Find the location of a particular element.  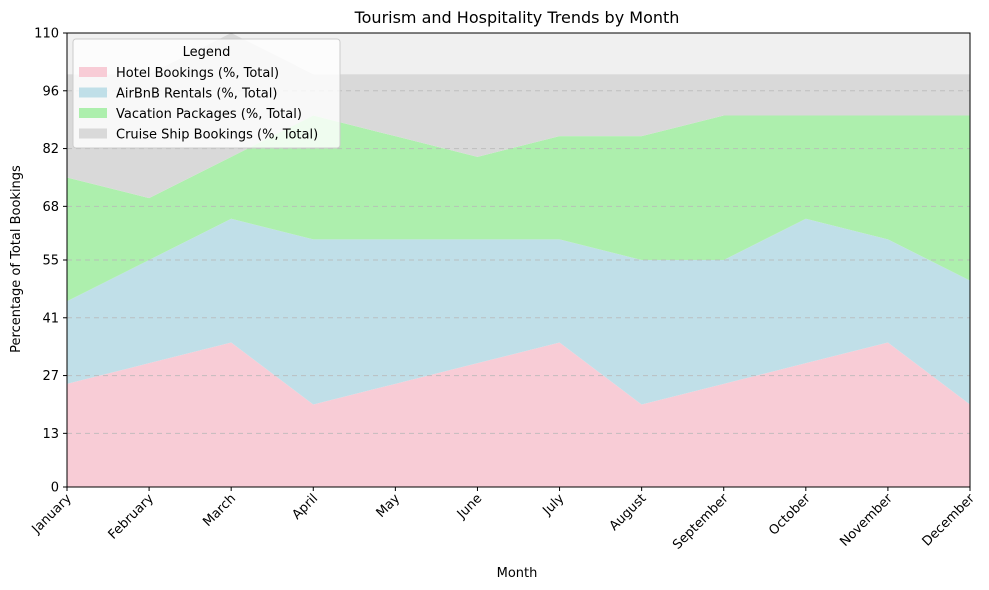

y-tick-label-6: 82 is located at coordinates (50, 149).